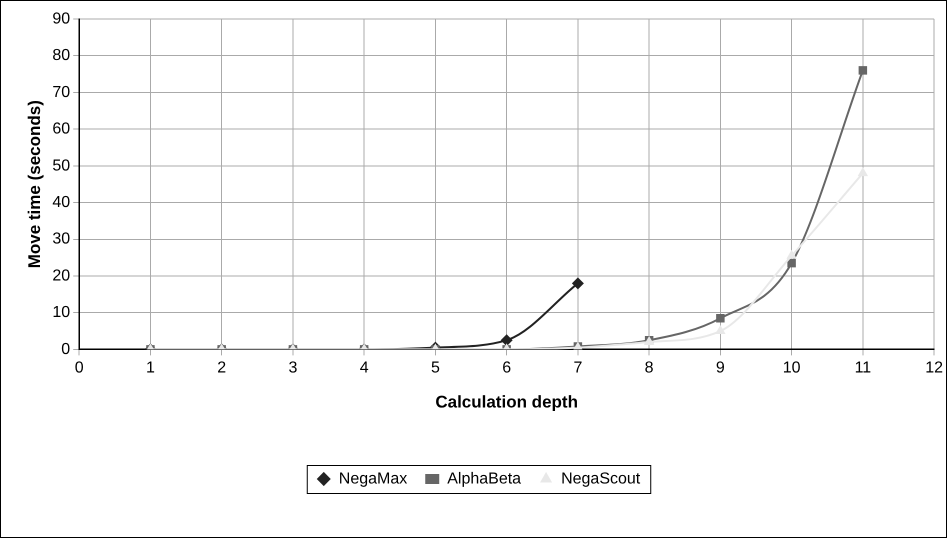 Image resolution: width=947 pixels, height=538 pixels. I want to click on y-axis-title: Move time (seconds), so click(34, 184).